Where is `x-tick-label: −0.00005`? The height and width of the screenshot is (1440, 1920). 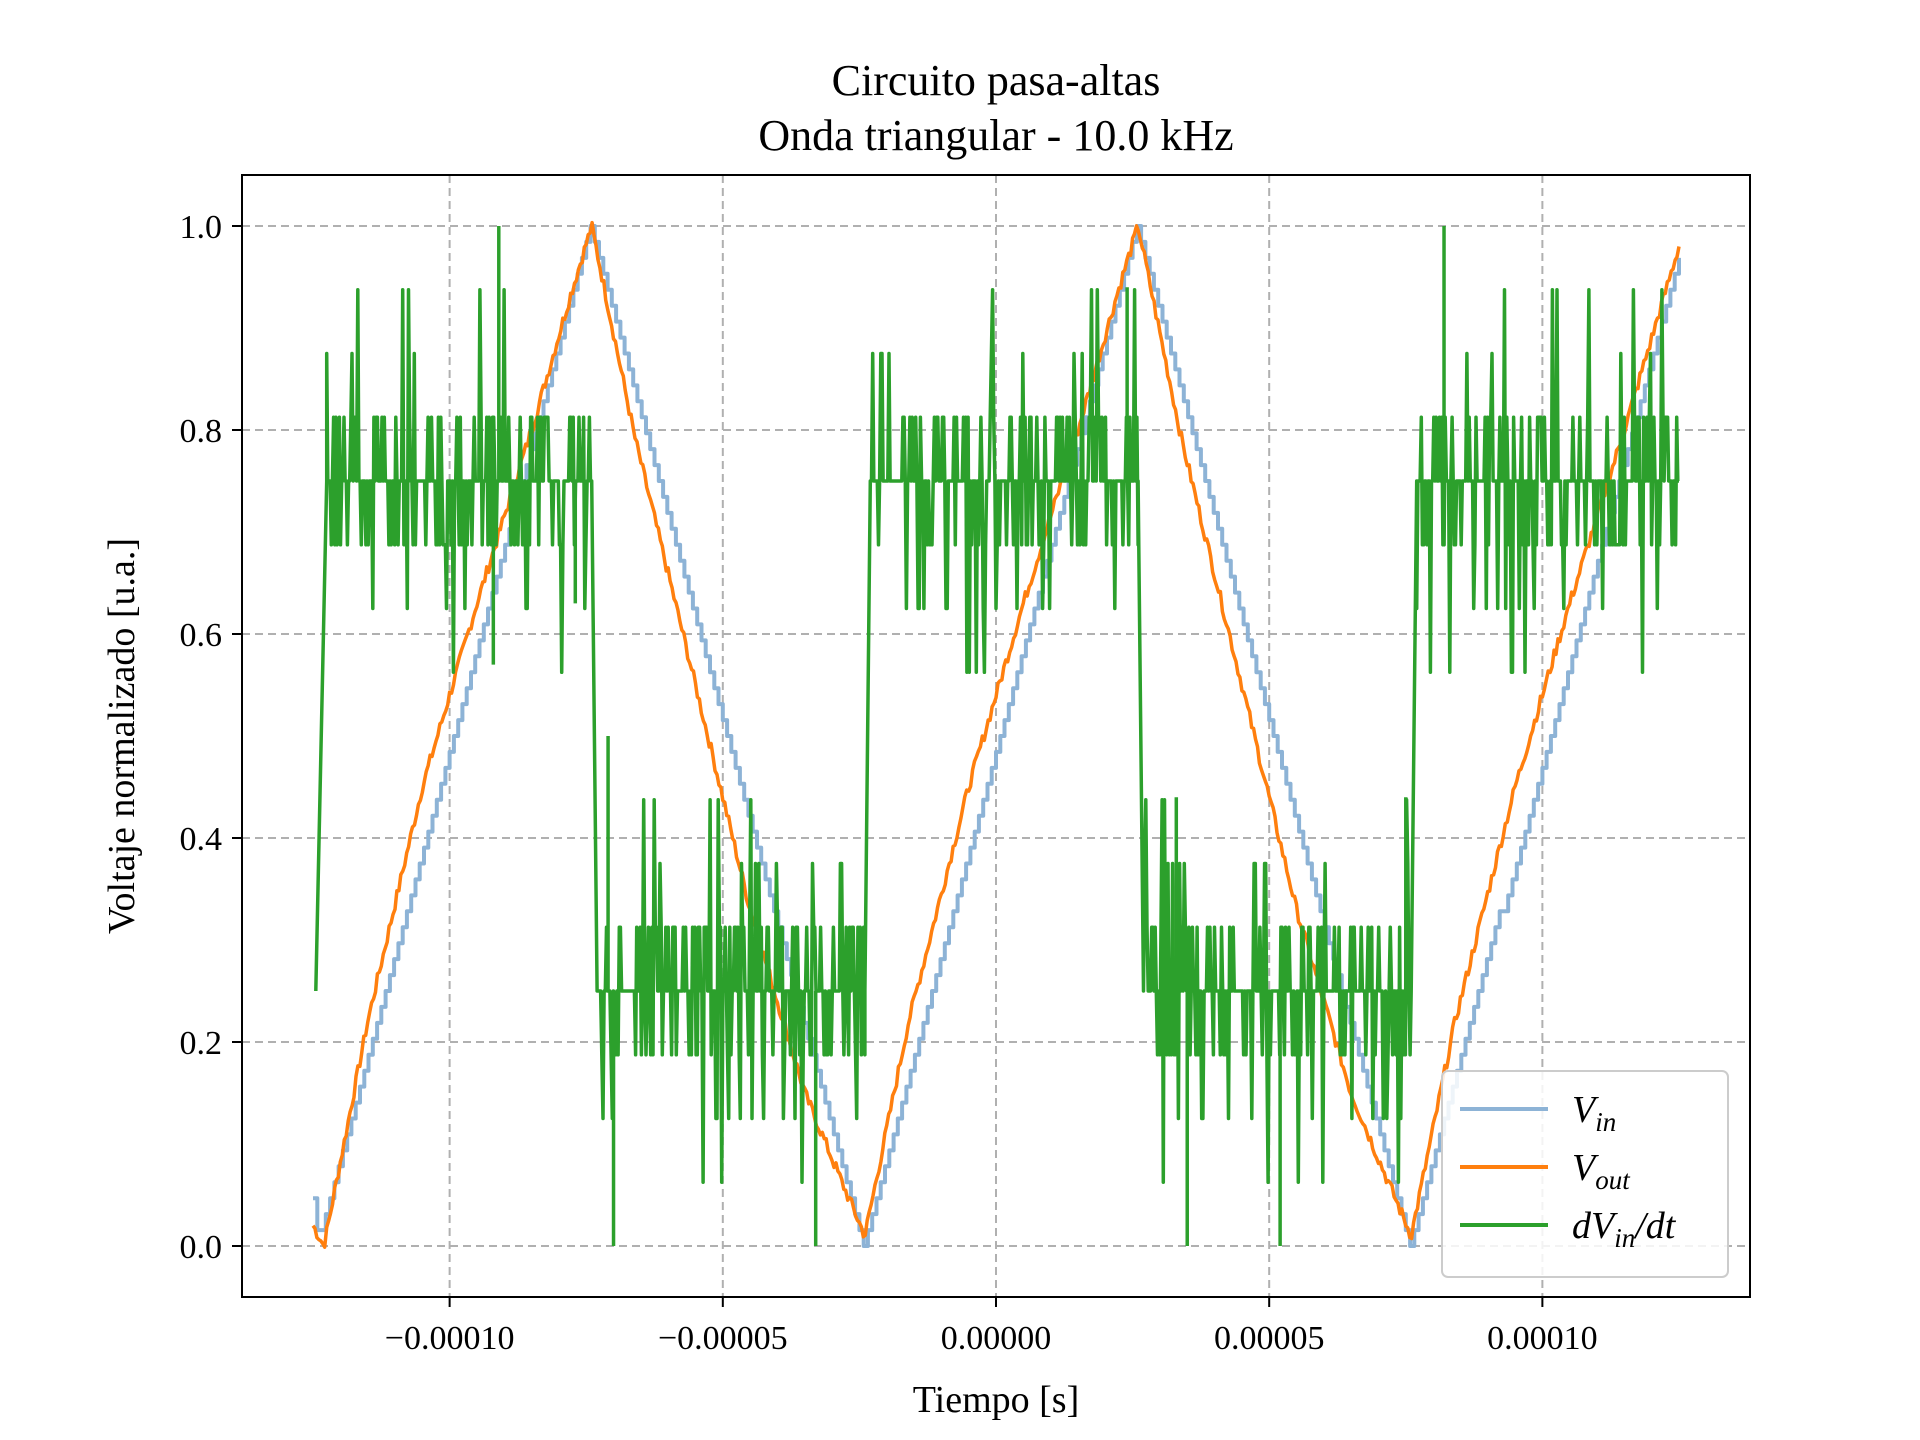
x-tick-label: −0.00005 is located at coordinates (723, 1338).